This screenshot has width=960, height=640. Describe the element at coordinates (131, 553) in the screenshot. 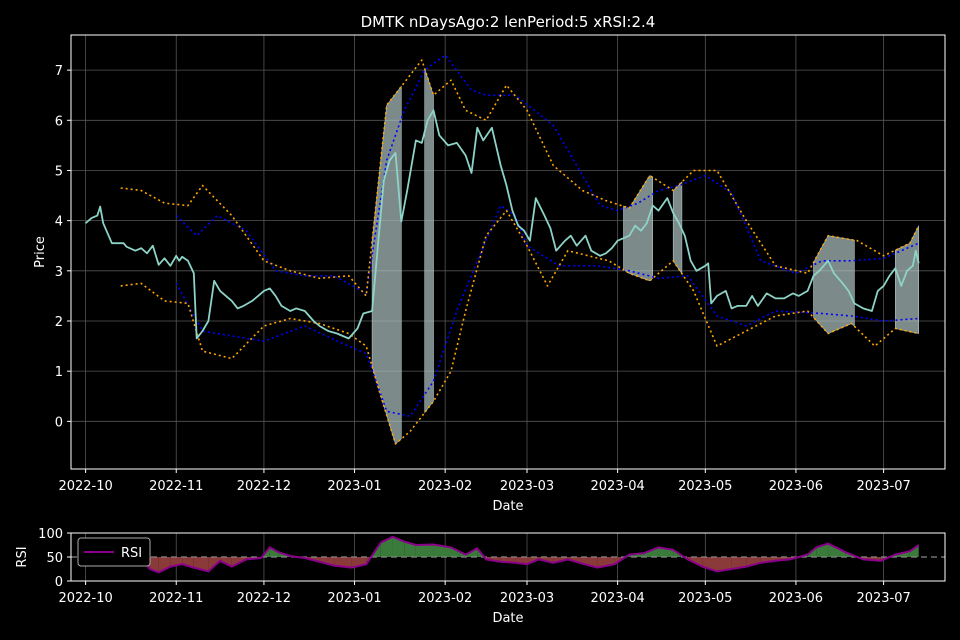

I see `legend-label-rsi: RSI` at that location.